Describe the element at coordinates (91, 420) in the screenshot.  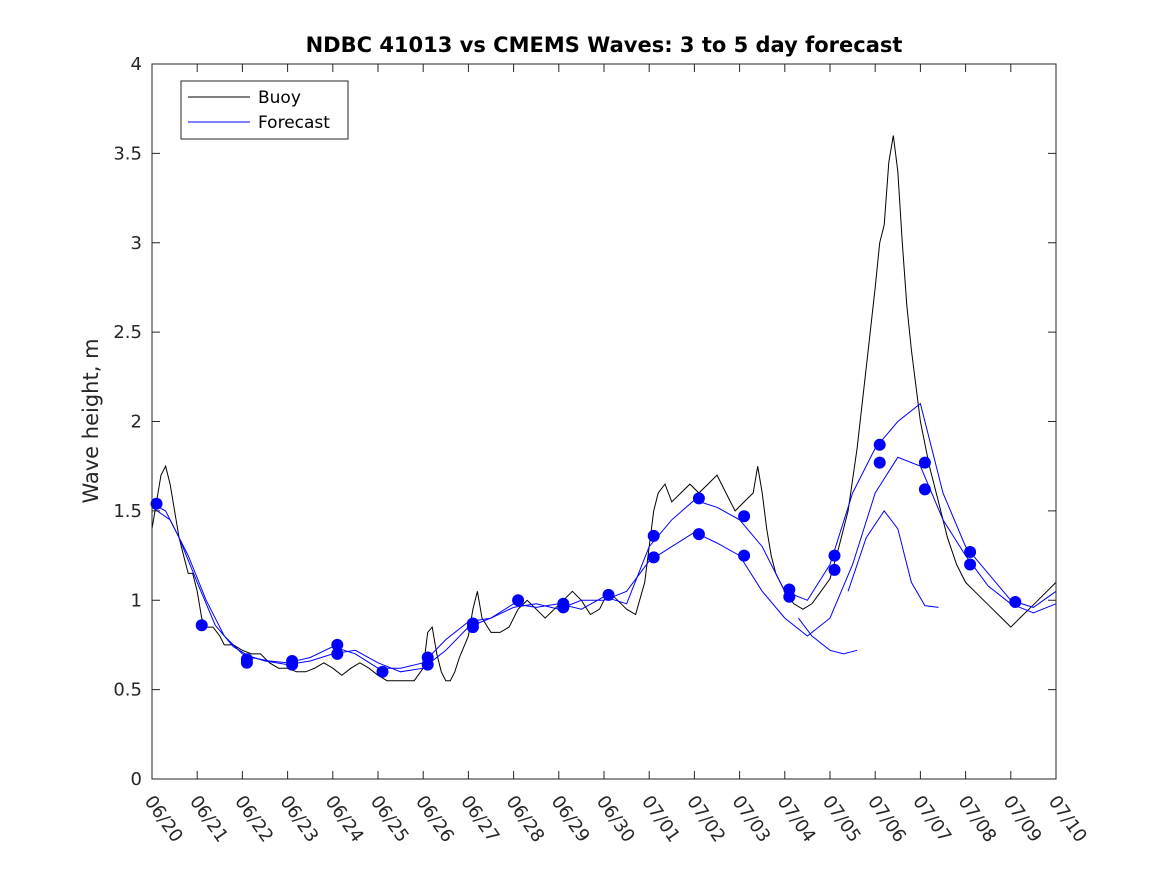
I see `y-axis-label: Wave height, m` at that location.